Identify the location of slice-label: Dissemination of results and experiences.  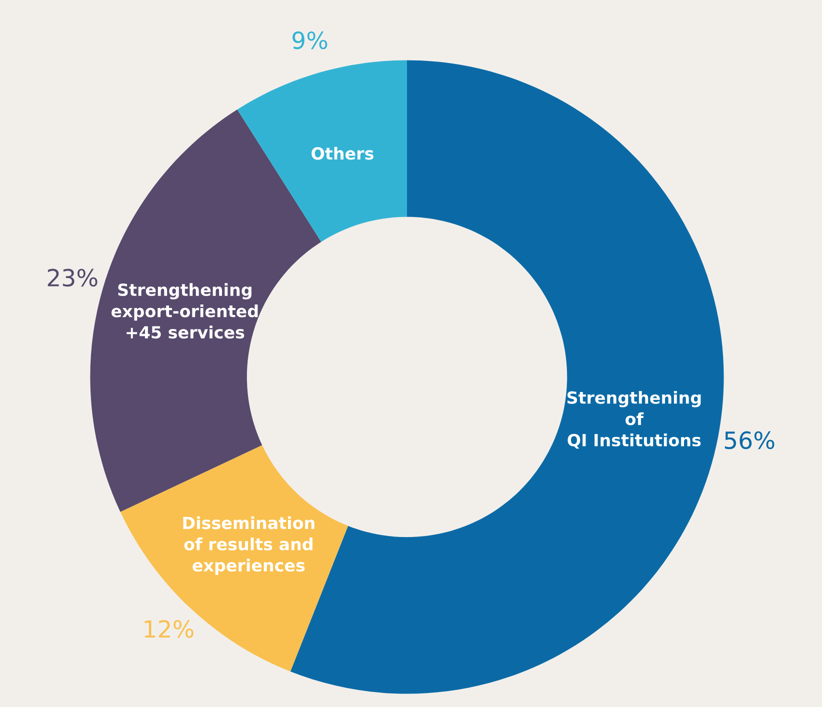
(248, 545).